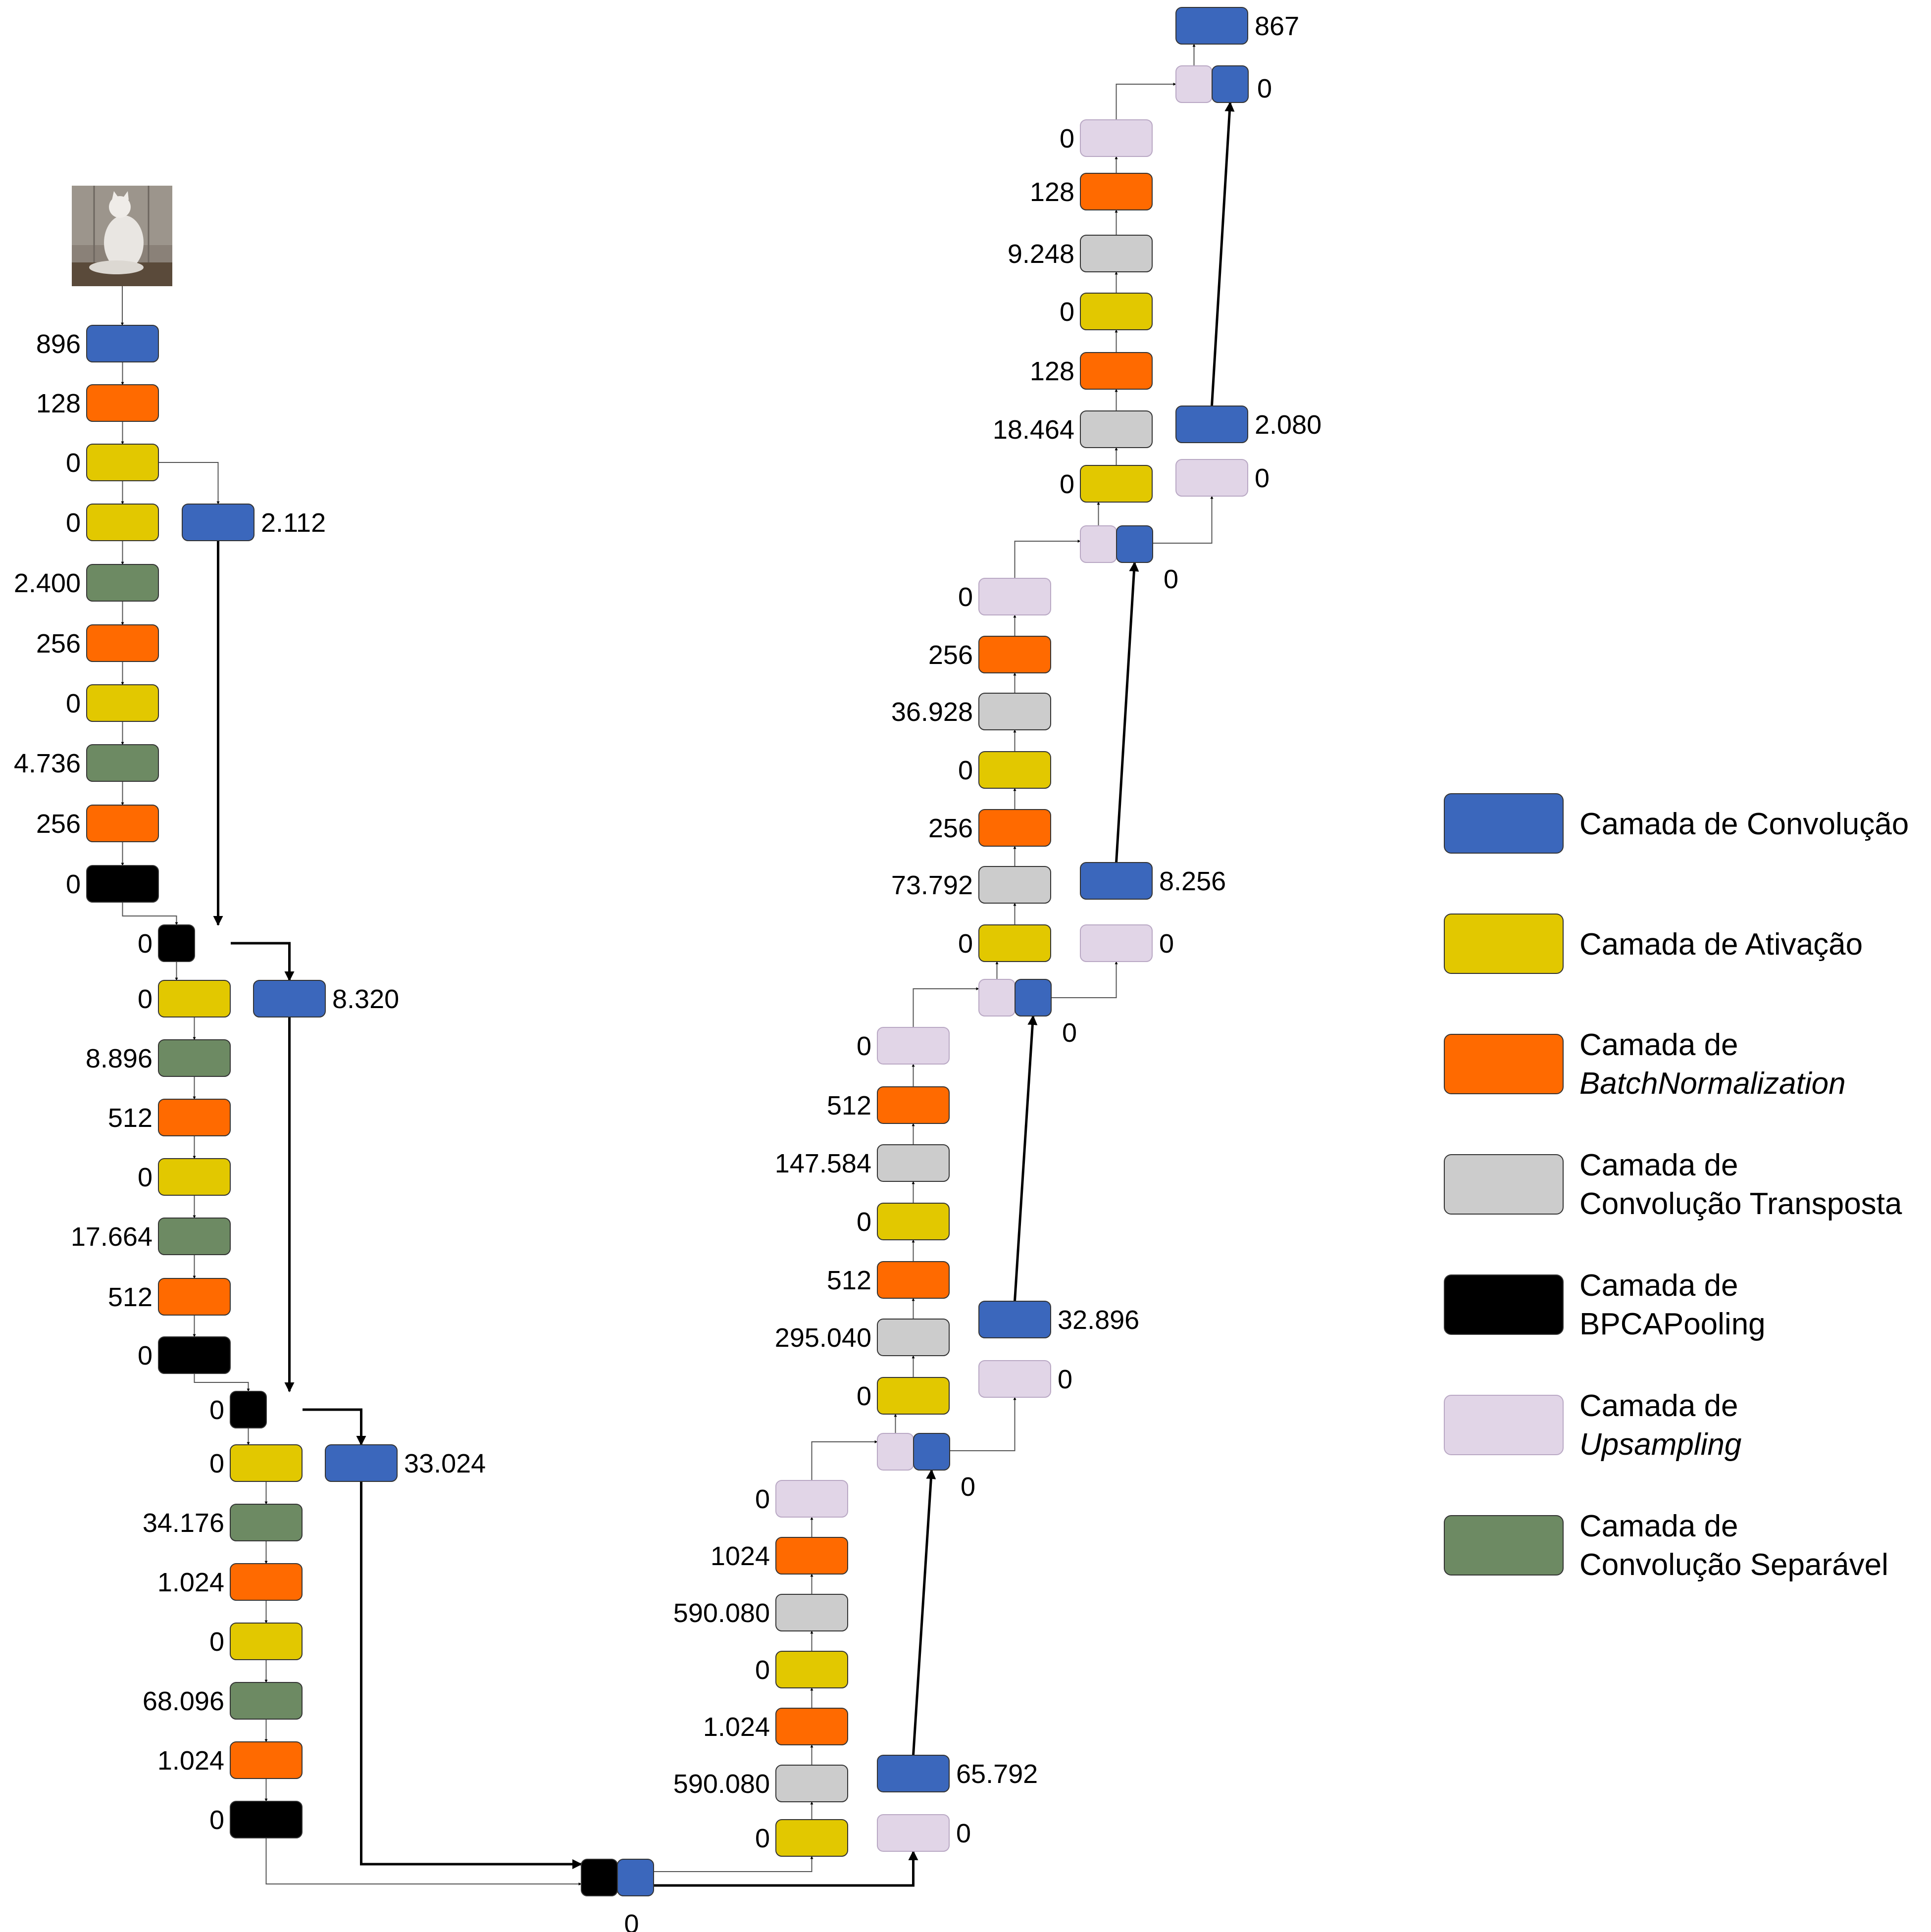 The height and width of the screenshot is (1932, 1931). What do you see at coordinates (1660, 1444) in the screenshot?
I see `legend-label-up: Upsampling` at bounding box center [1660, 1444].